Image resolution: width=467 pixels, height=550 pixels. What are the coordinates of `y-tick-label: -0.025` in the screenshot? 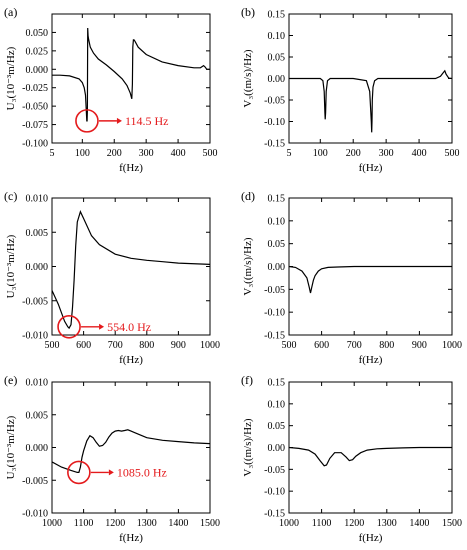 It's located at (35, 88).